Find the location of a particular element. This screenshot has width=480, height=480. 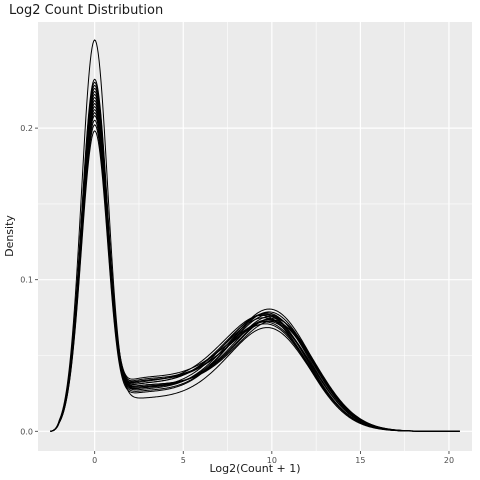

x-axis-ticks: 0 5 10 15 20 is located at coordinates (273, 458).